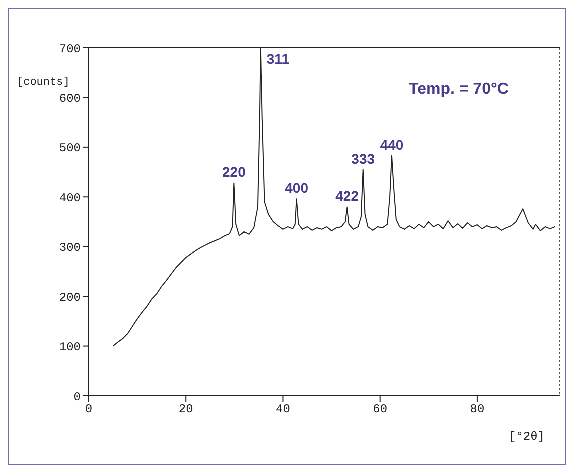  What do you see at coordinates (70, 49) in the screenshot?
I see `y-tick-label: 700` at bounding box center [70, 49].